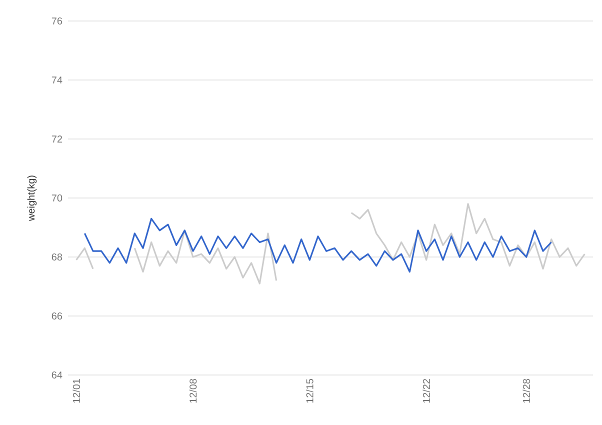  What do you see at coordinates (318, 245) in the screenshot?
I see `line-series` at bounding box center [318, 245].